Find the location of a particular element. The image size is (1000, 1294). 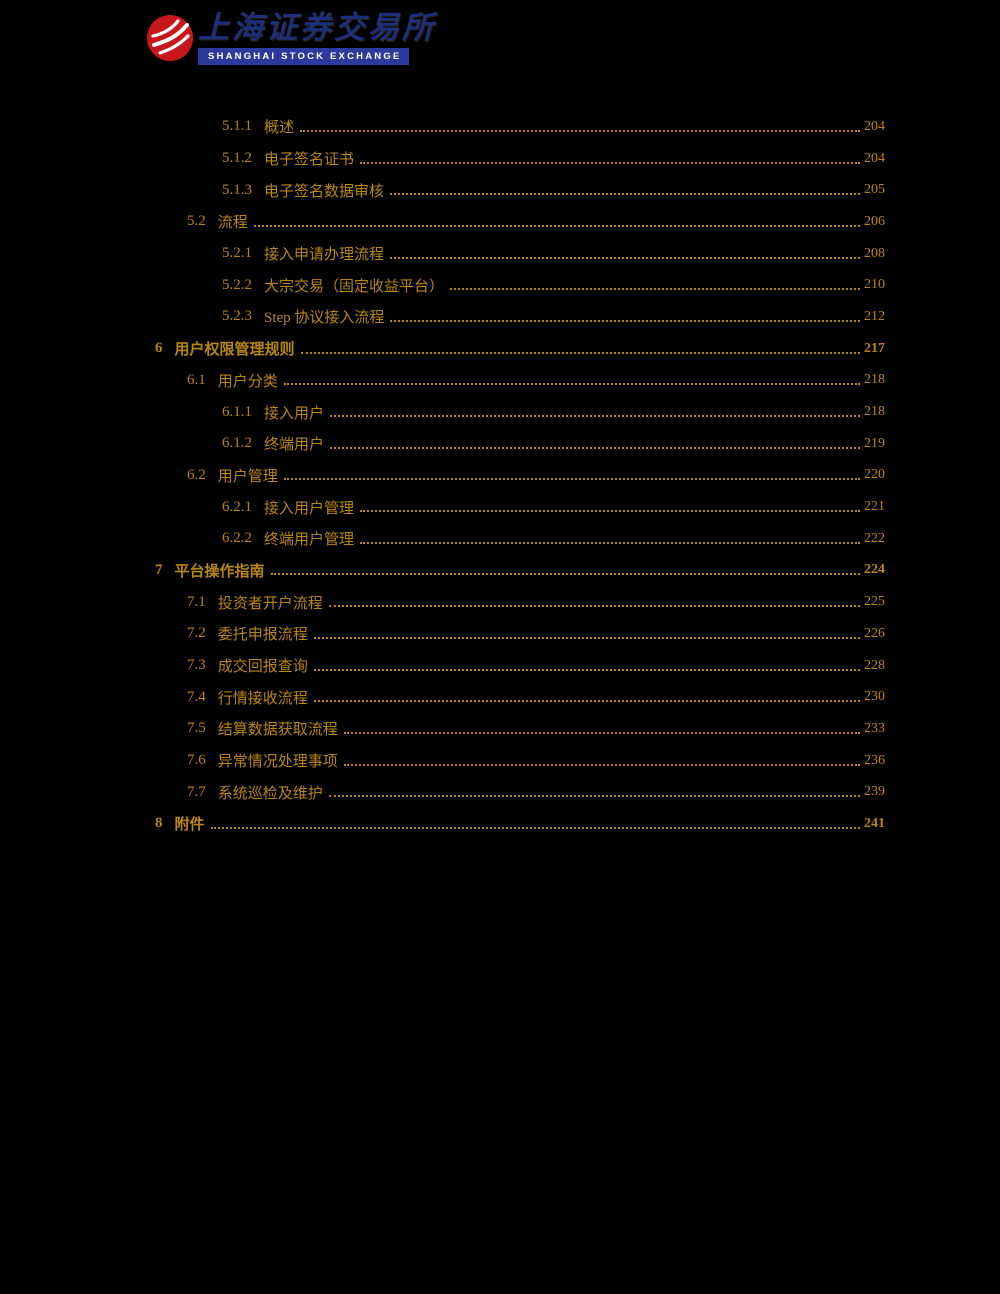

toc-entry: 5.2.1 接入申请办理流程 208 is located at coordinates (520, 254).